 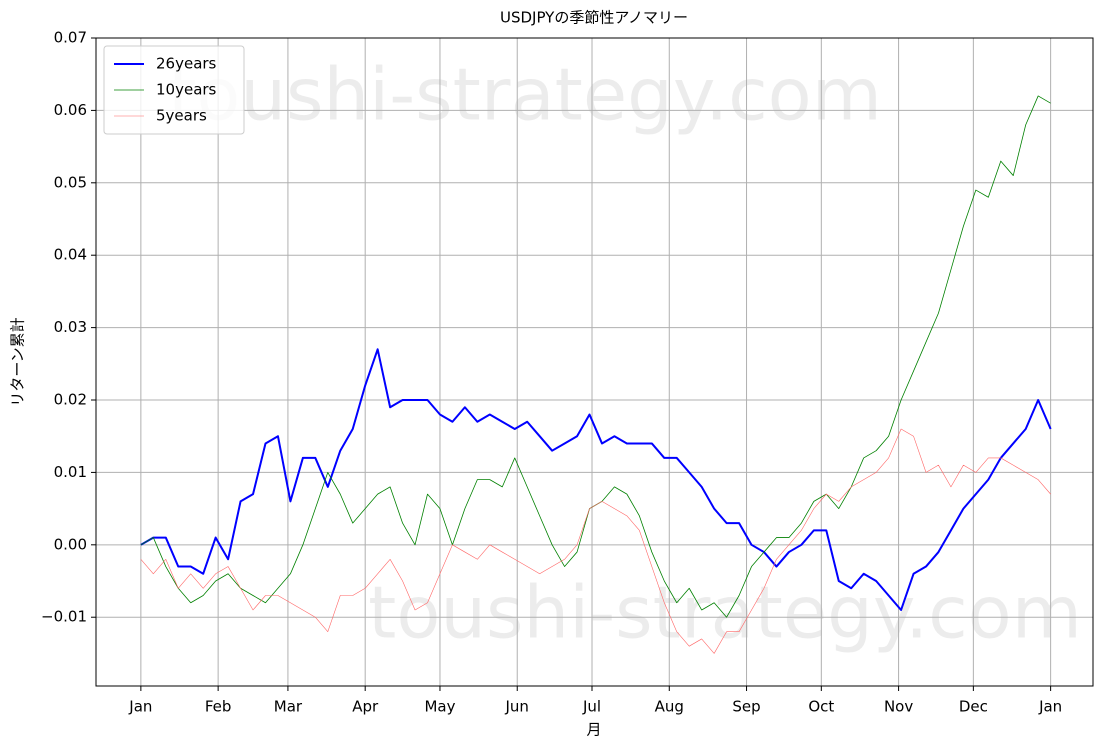 I want to click on legend-label: 26years, so click(x=186, y=64).